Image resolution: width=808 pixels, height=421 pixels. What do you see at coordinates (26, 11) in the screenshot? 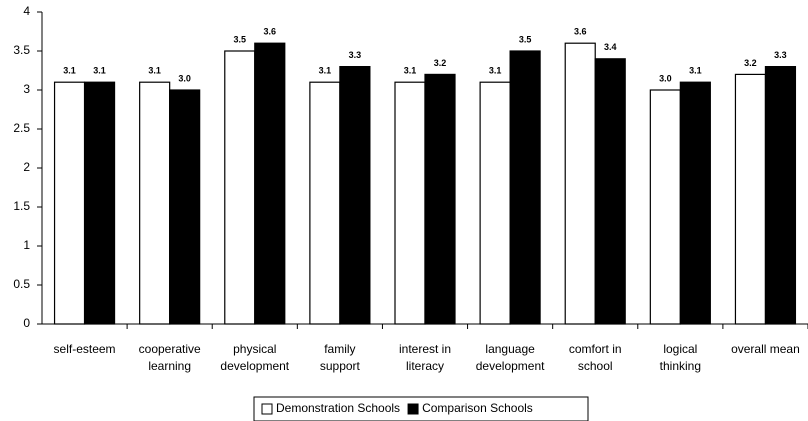
I see `y-tick-label: 4` at bounding box center [26, 11].